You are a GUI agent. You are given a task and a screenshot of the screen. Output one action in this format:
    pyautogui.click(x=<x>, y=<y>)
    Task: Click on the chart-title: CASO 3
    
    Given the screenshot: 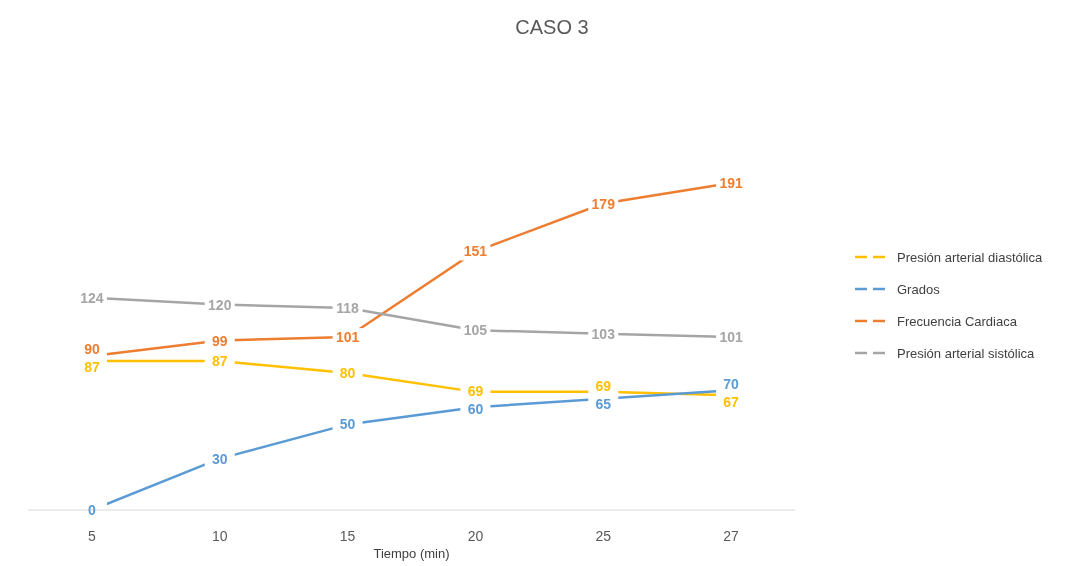 What is the action you would take?
    pyautogui.click(x=552, y=27)
    